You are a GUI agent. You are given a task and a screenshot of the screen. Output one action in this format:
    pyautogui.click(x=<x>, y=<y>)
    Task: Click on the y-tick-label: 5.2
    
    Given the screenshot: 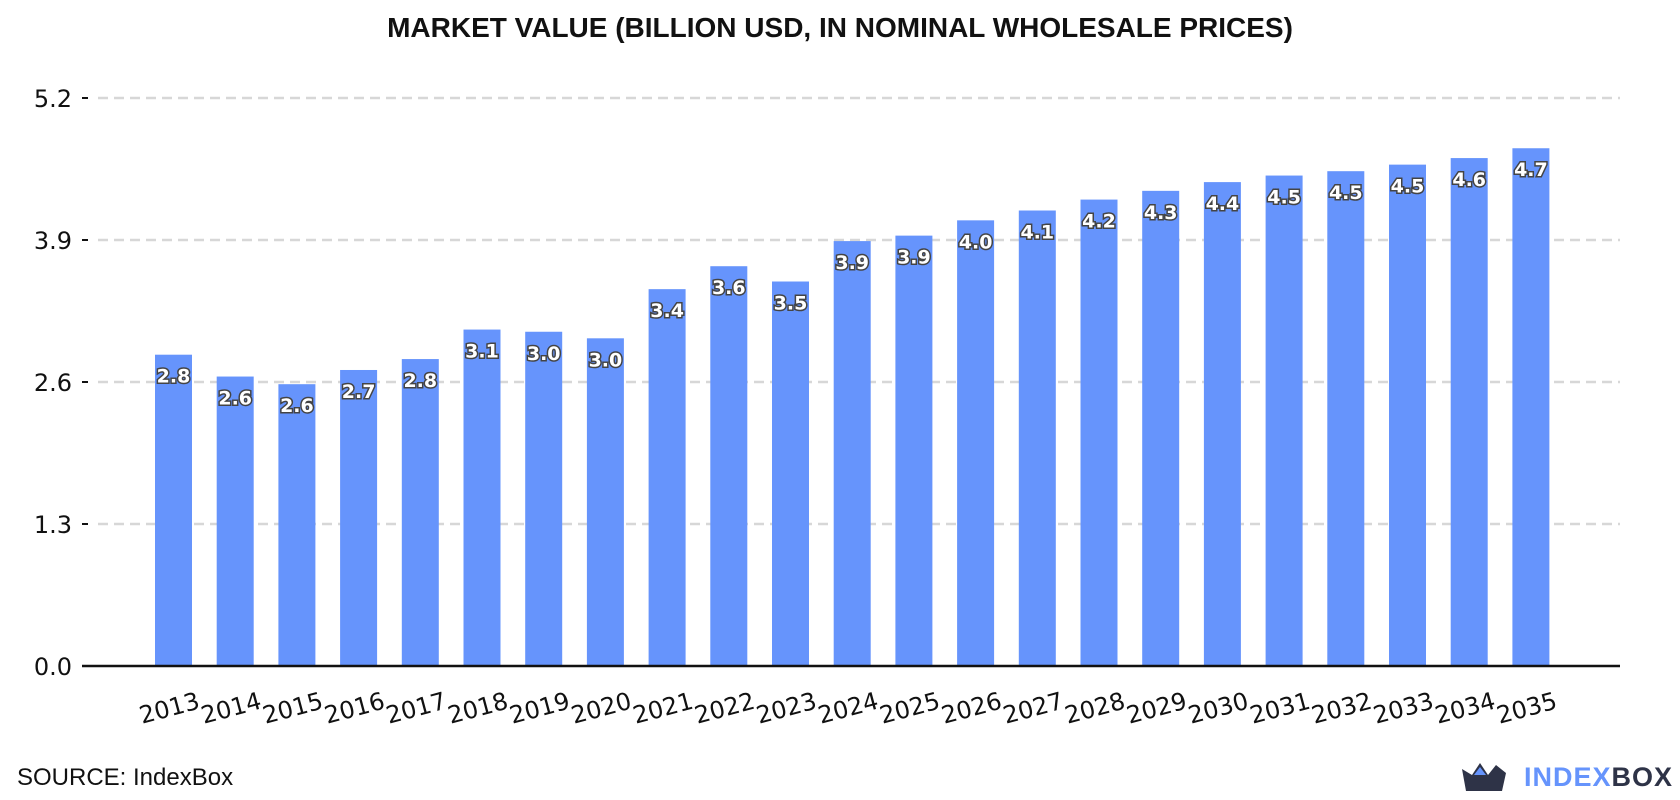 What is the action you would take?
    pyautogui.click(x=53, y=99)
    